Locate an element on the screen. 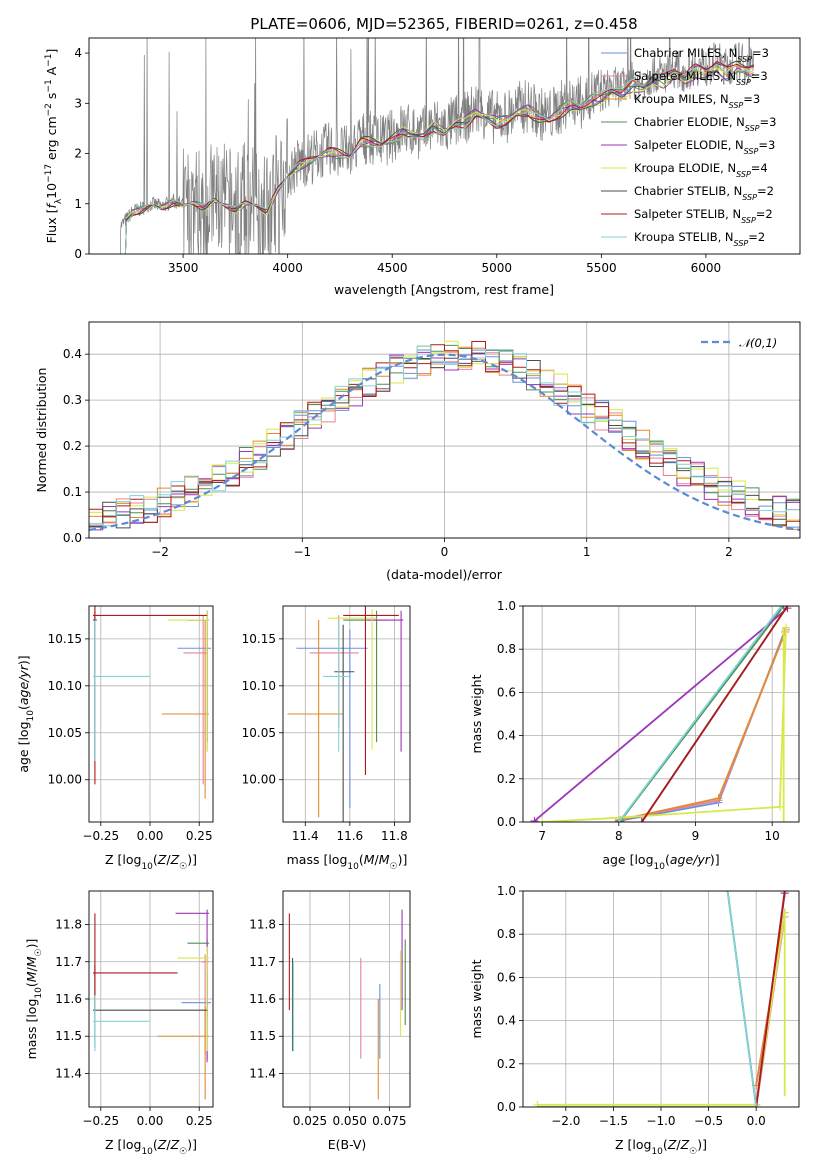 This screenshot has width=819, height=1170. x-tick-label: −2.0 is located at coordinates (565, 1121).